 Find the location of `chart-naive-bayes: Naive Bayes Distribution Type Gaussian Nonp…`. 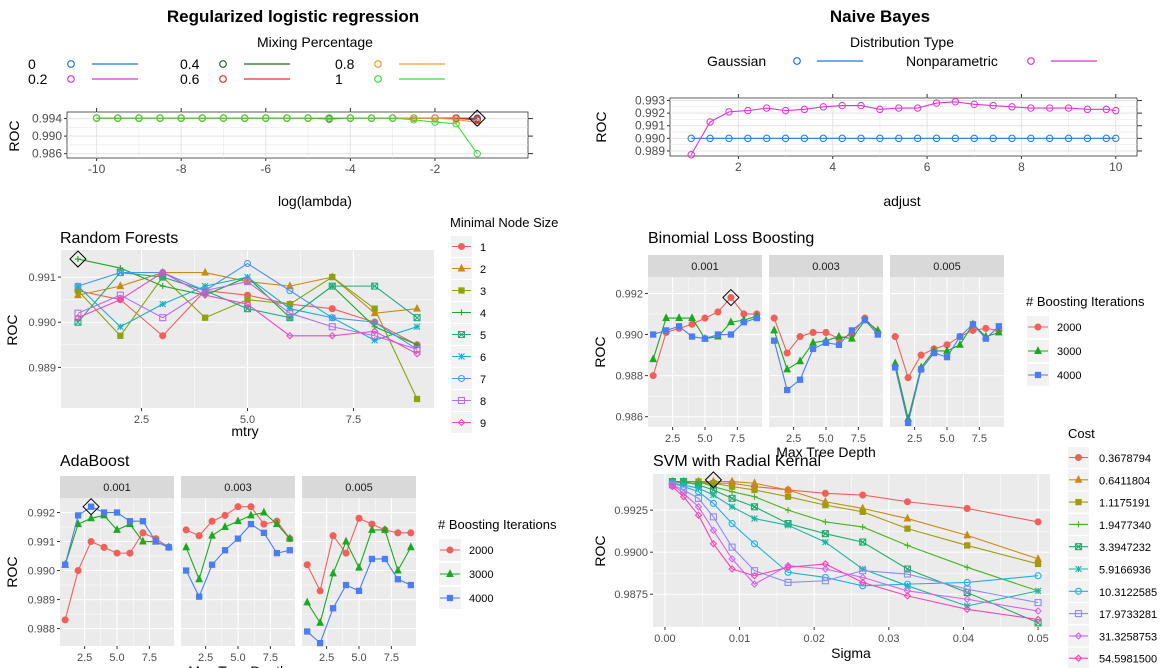

chart-naive-bayes: Naive Bayes Distribution Type Gaussian Nonp… is located at coordinates (867, 108).